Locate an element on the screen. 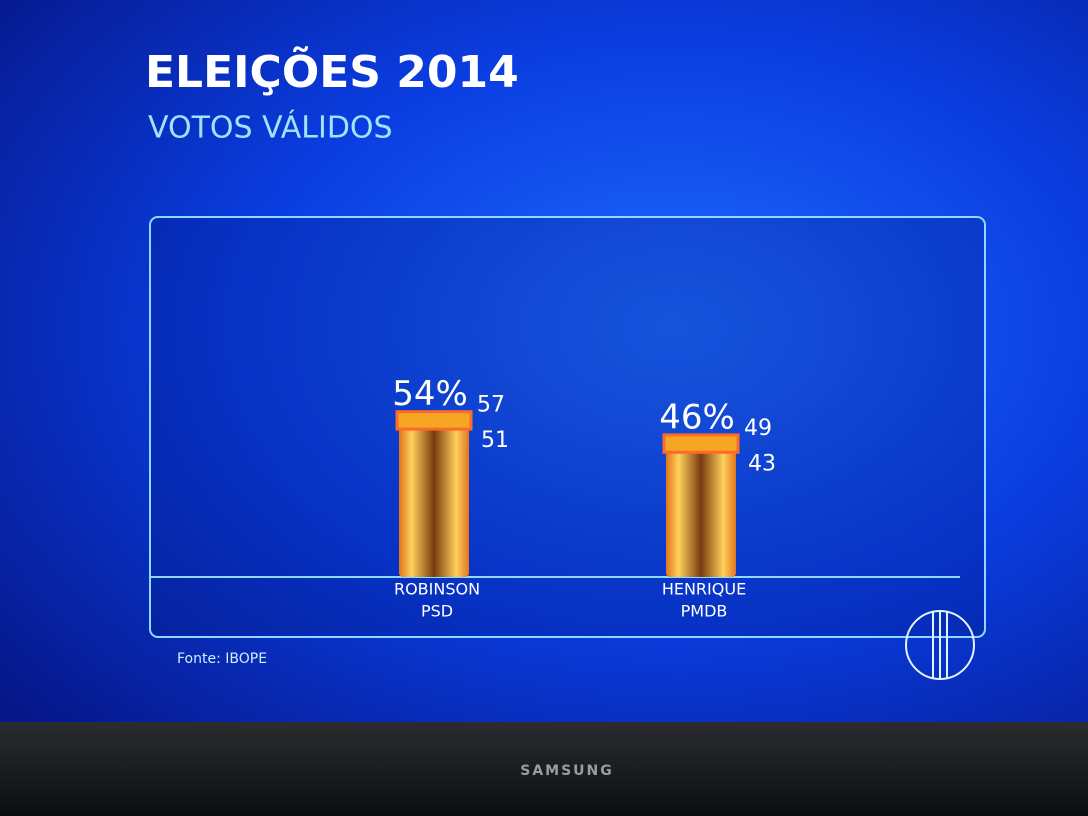  low-label: 51 is located at coordinates (495, 440).